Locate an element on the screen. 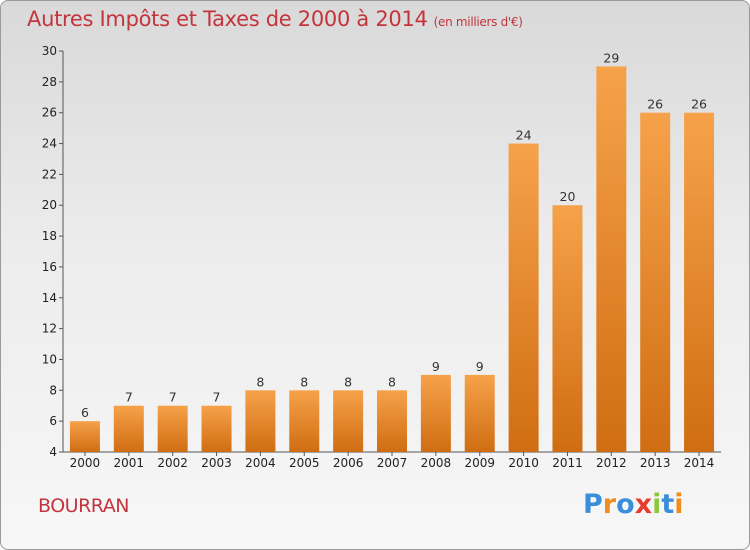 The width and height of the screenshot is (750, 550). data-label-2007: 8 is located at coordinates (392, 381).